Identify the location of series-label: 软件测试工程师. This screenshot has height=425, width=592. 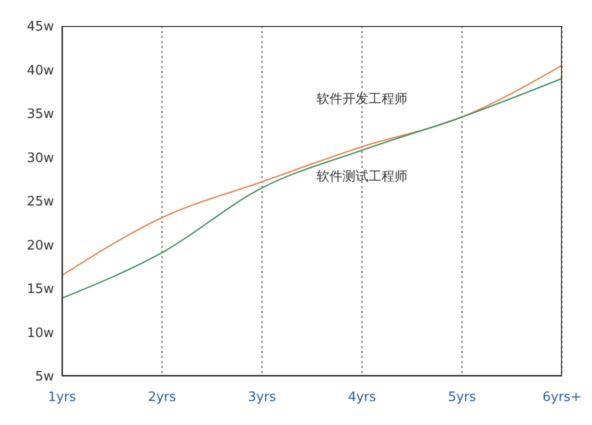
(362, 176).